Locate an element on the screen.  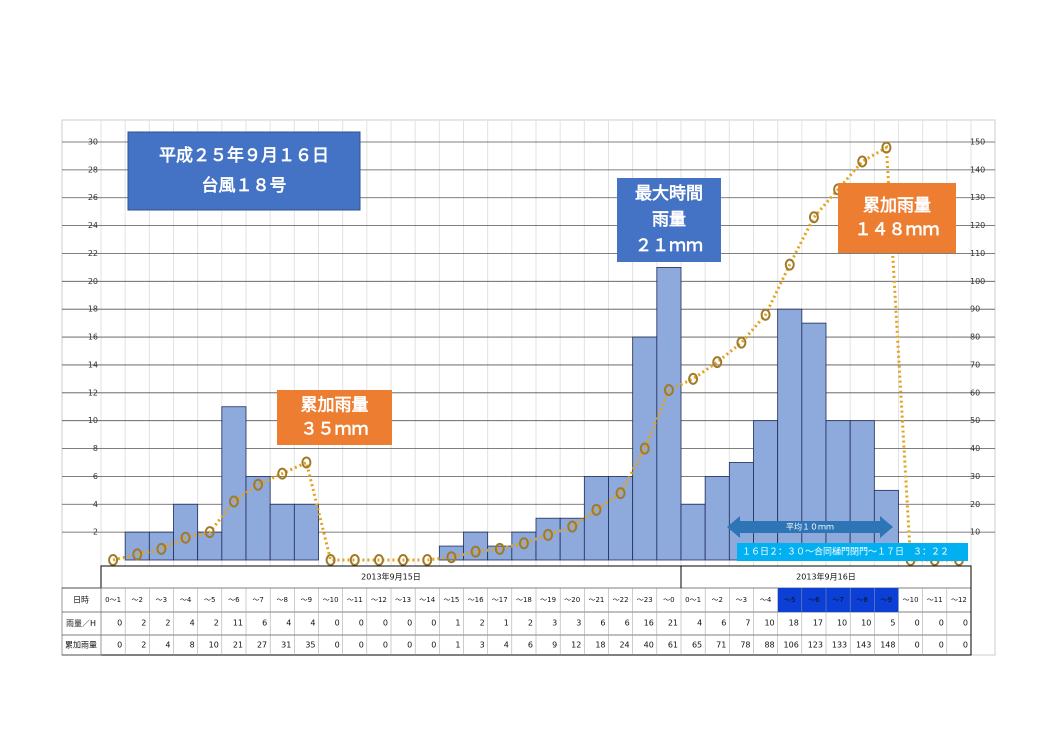
cumulative-value: 24 is located at coordinates (624, 645).